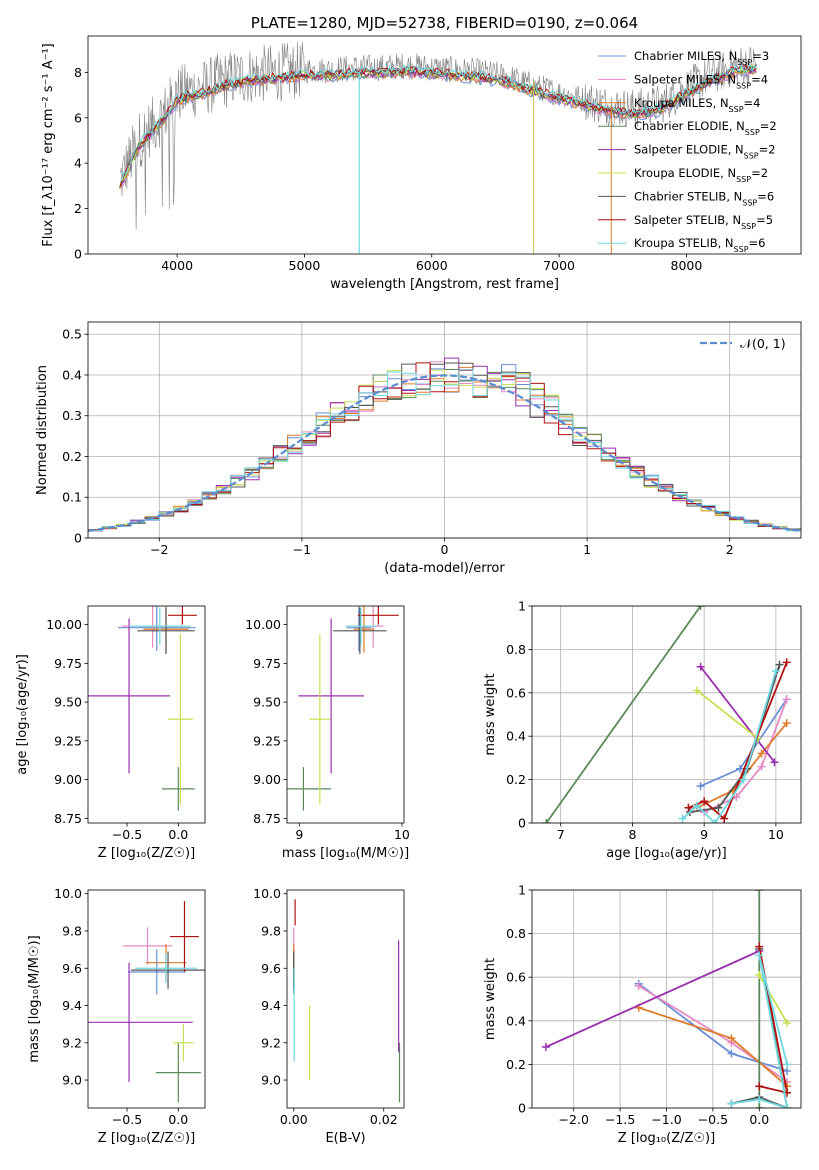  I want to click on legend-entry: Salpeter MILES, NSSP=4, so click(701, 81).